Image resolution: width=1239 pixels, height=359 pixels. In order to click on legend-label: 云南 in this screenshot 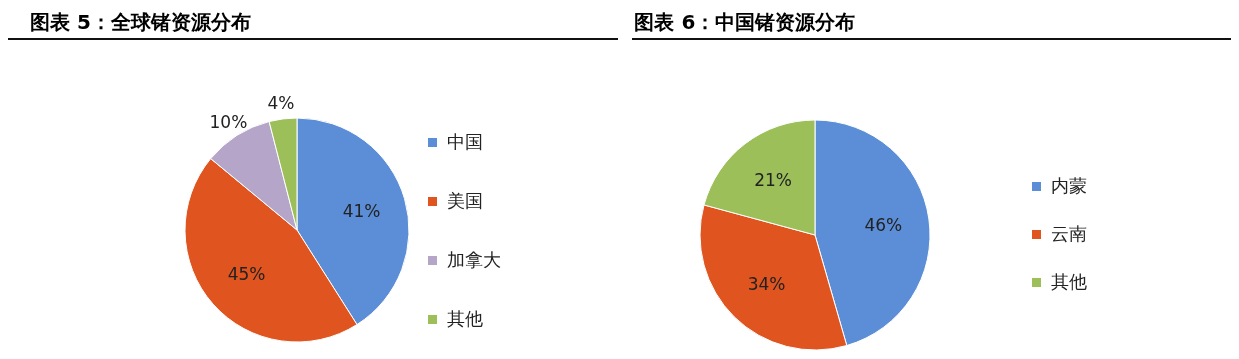, I will do `click(1069, 234)`.